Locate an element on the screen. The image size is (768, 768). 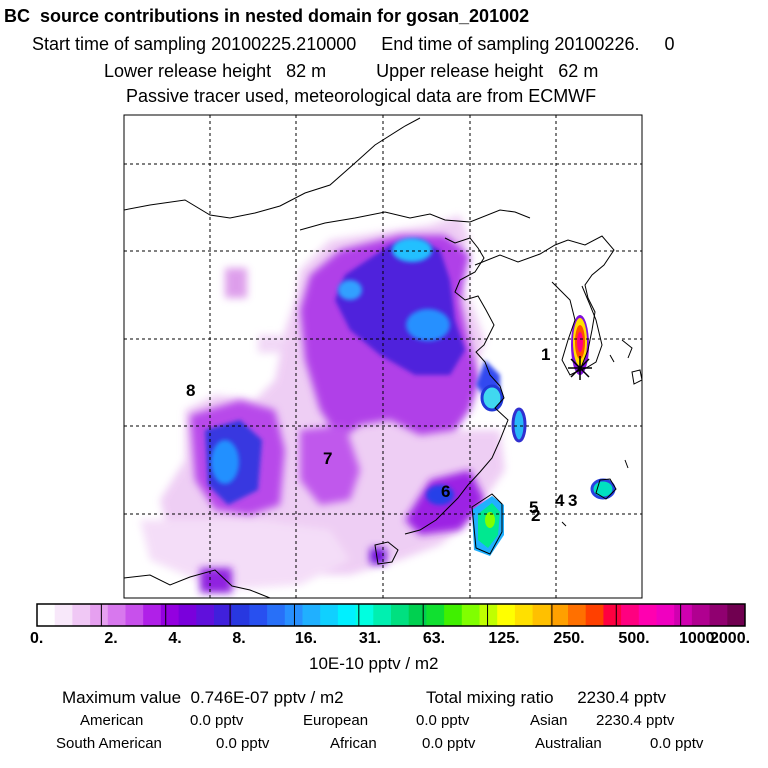
colorbar-tick-1: 2. is located at coordinates (111, 638).